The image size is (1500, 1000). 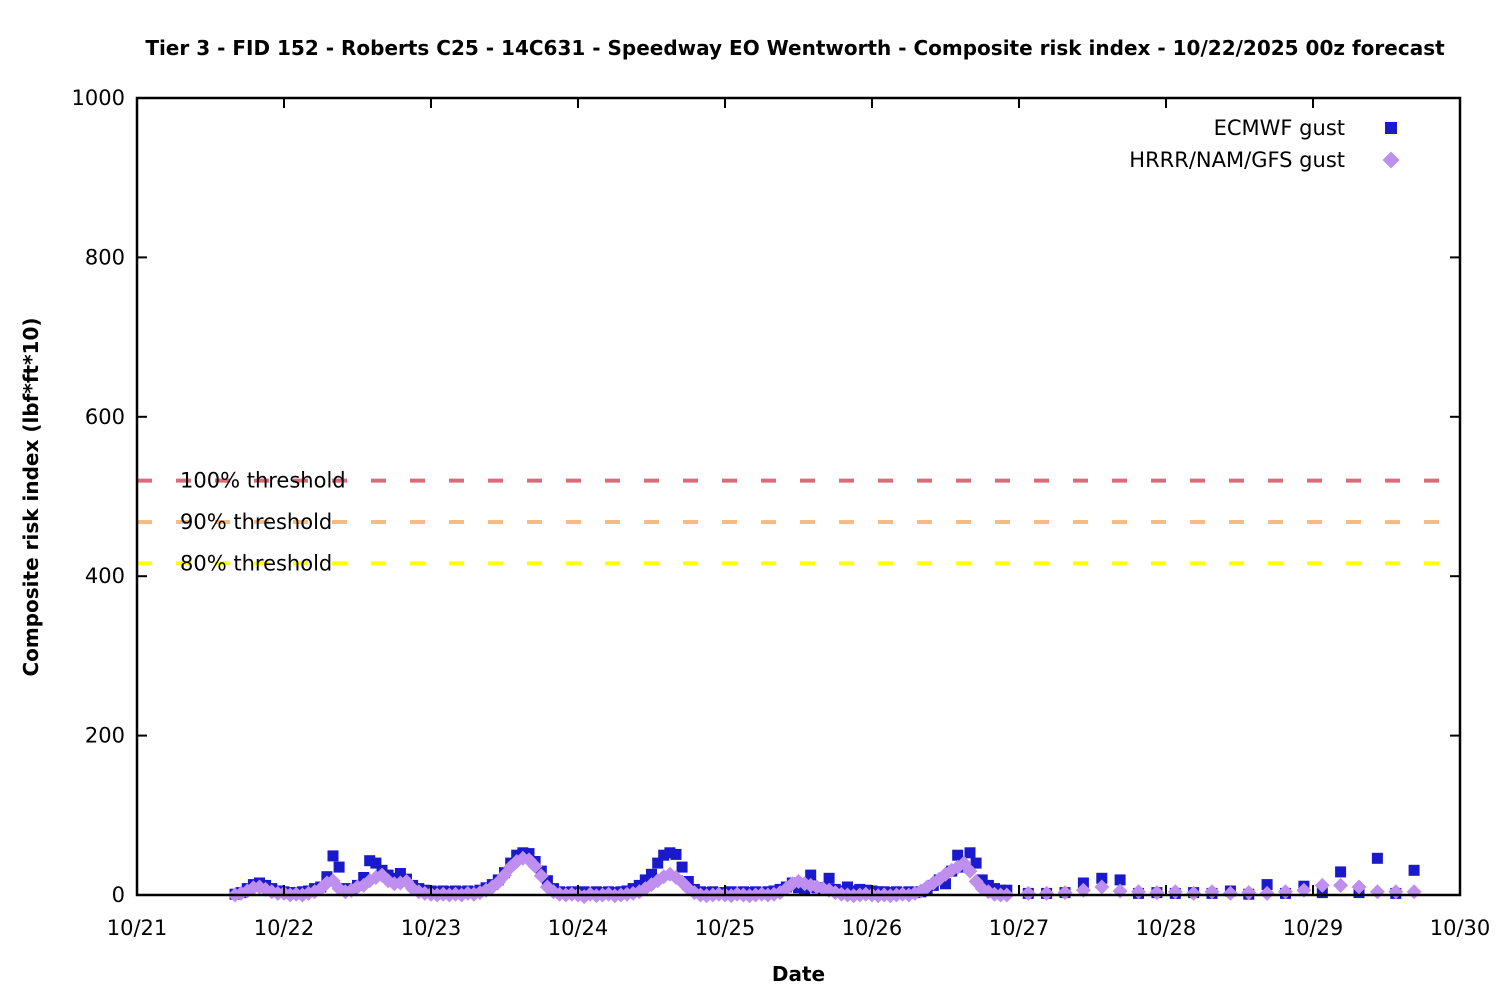 I want to click on svg-text: 10/23, so click(x=431, y=928).